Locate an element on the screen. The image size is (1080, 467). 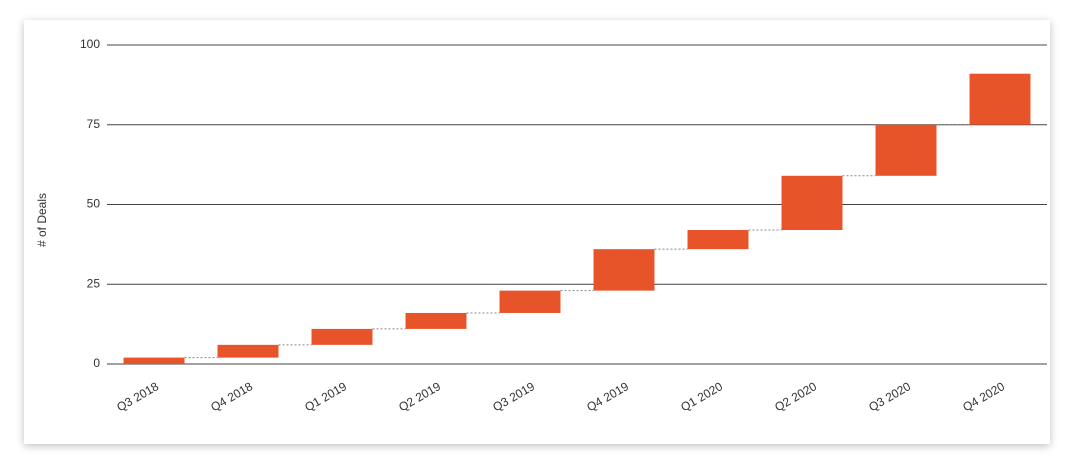
x-tick-label: Q3 2018 is located at coordinates (137, 396).